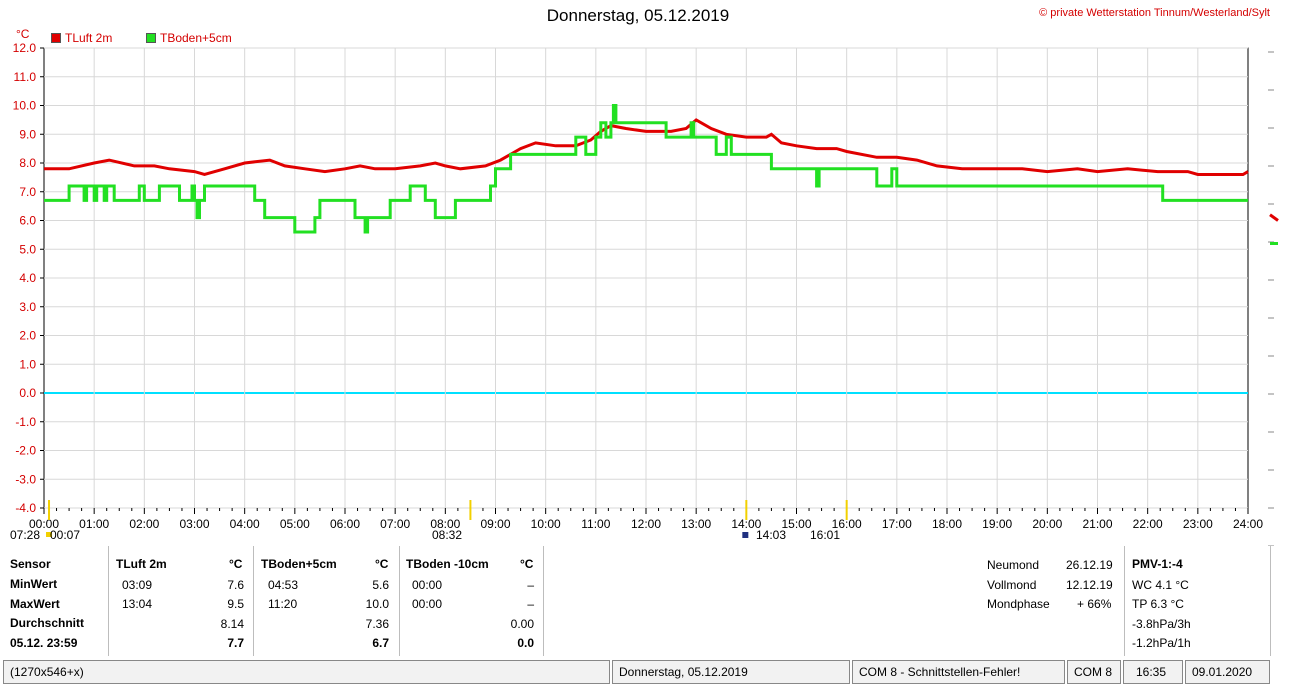  I want to click on x-tick-label: 18:00, so click(947, 524).